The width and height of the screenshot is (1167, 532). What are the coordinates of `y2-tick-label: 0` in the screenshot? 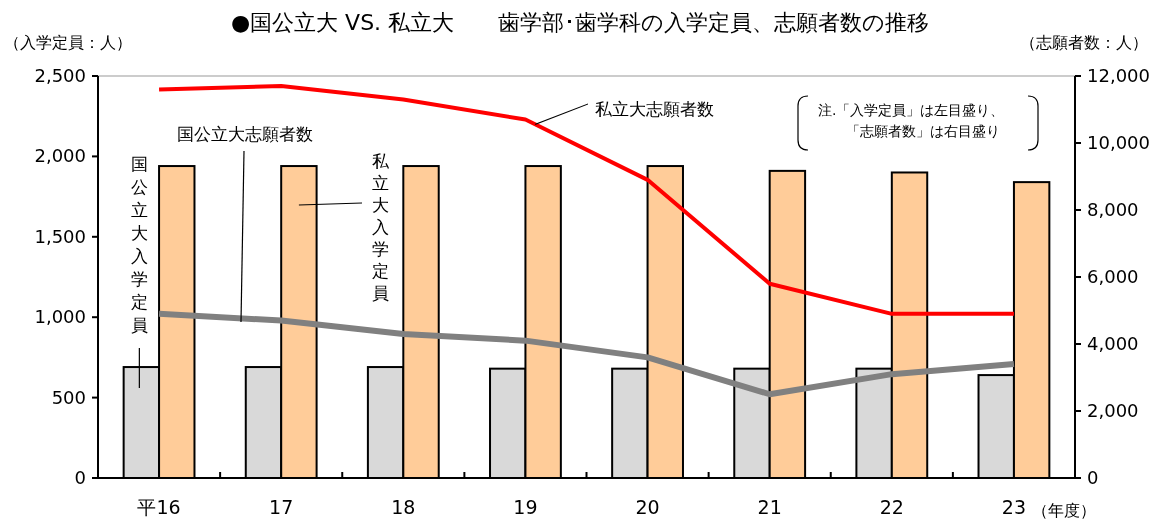 It's located at (1093, 477).